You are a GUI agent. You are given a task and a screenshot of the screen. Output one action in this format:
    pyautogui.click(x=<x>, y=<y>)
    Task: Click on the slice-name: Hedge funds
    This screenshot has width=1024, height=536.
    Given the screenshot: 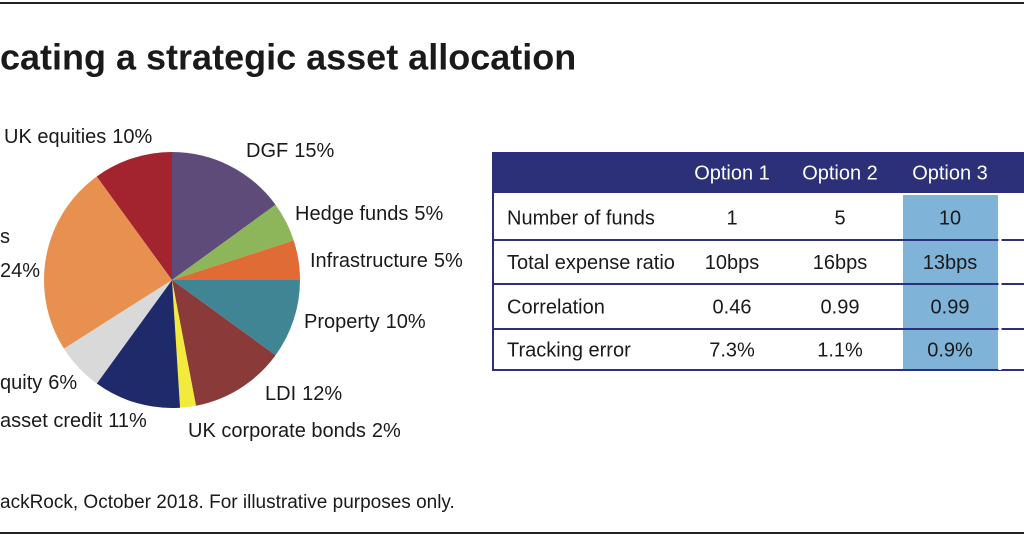 What is the action you would take?
    pyautogui.click(x=351, y=214)
    